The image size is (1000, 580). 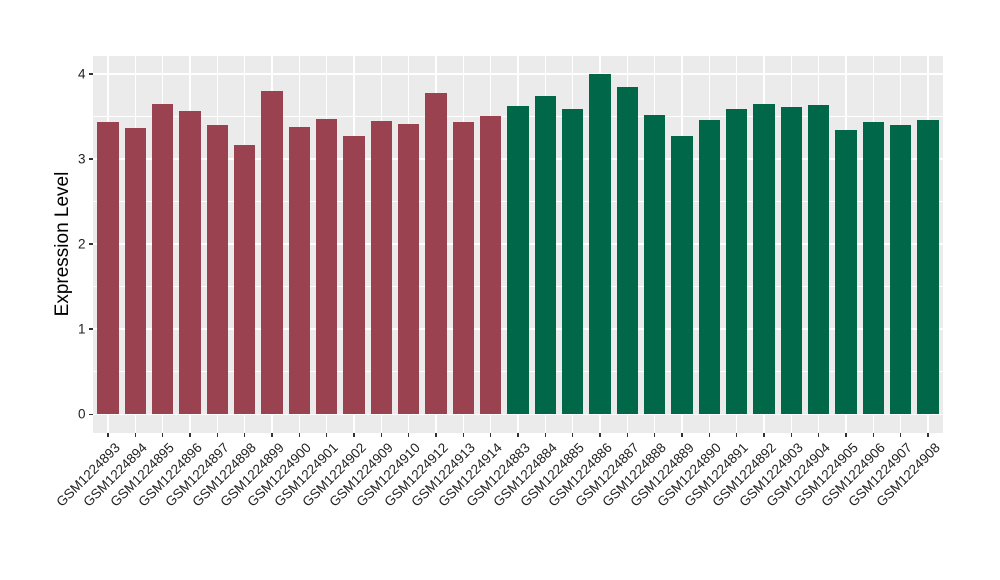 What do you see at coordinates (81, 74) in the screenshot?
I see `y-tick-label: 4` at bounding box center [81, 74].